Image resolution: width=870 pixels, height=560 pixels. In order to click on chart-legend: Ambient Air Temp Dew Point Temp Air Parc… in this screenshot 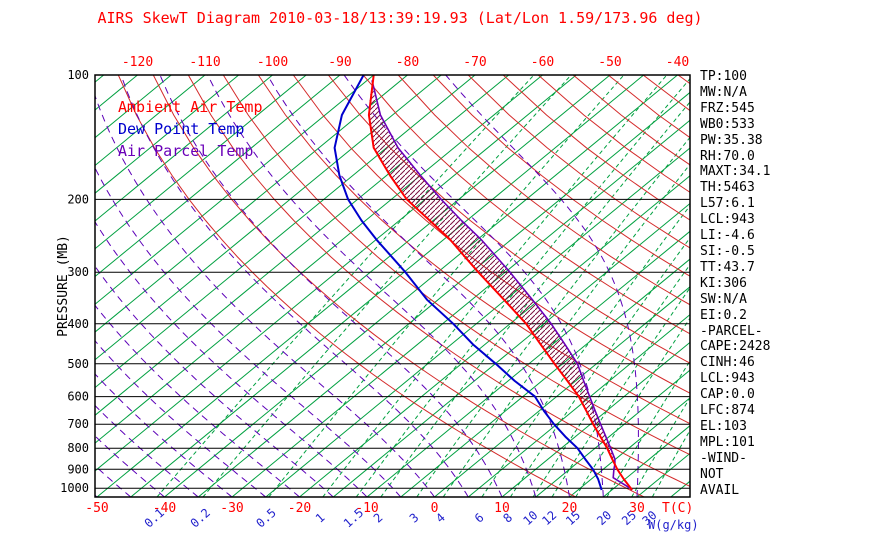, I will do `click(190, 129)`.